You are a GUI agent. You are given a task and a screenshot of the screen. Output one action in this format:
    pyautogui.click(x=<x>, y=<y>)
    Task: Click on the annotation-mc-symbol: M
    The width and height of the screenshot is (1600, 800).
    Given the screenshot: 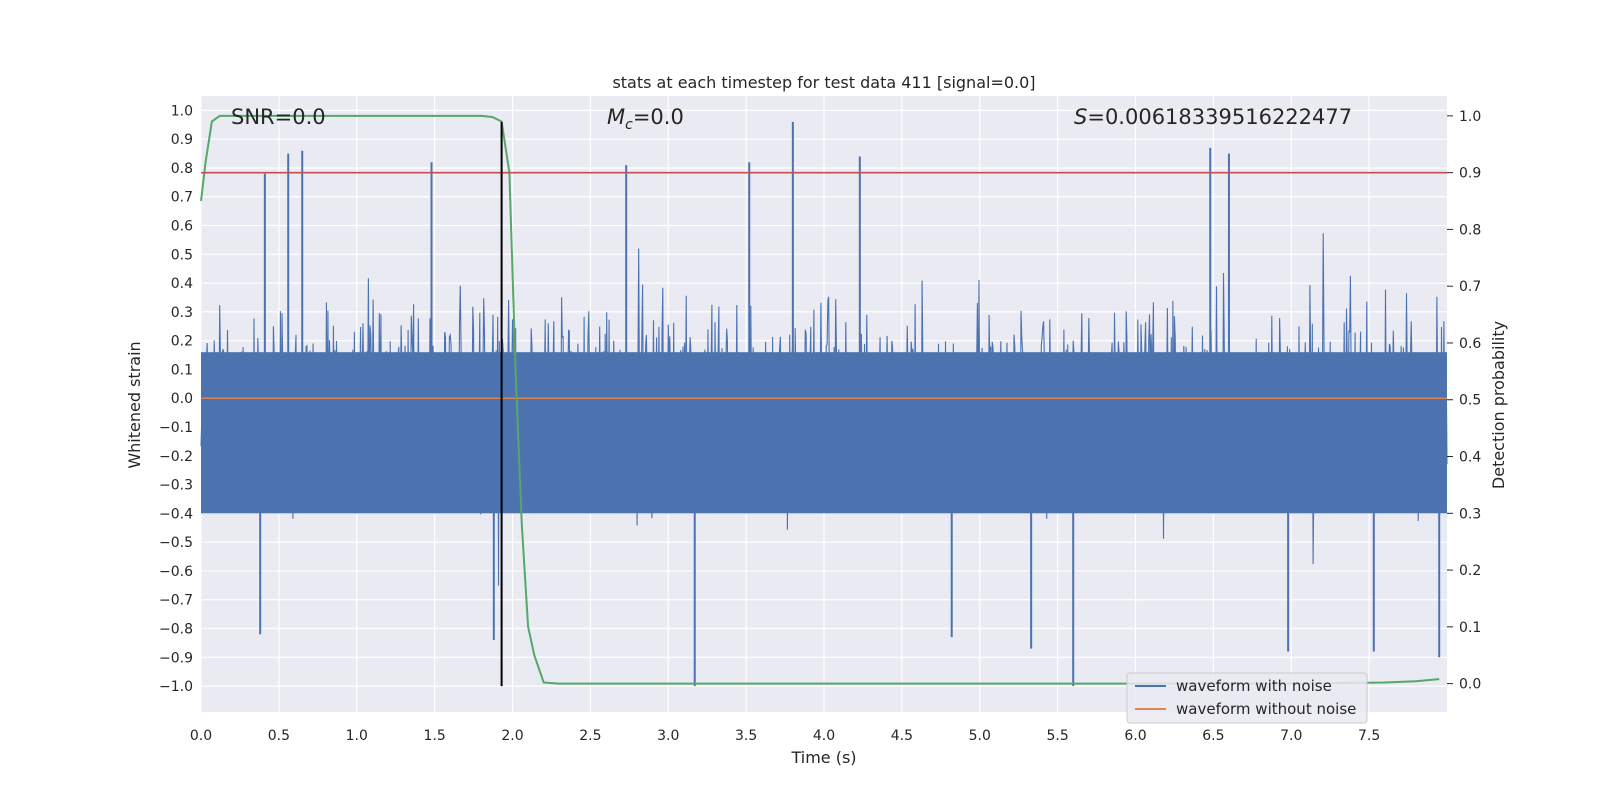 What is the action you would take?
    pyautogui.click(x=616, y=117)
    